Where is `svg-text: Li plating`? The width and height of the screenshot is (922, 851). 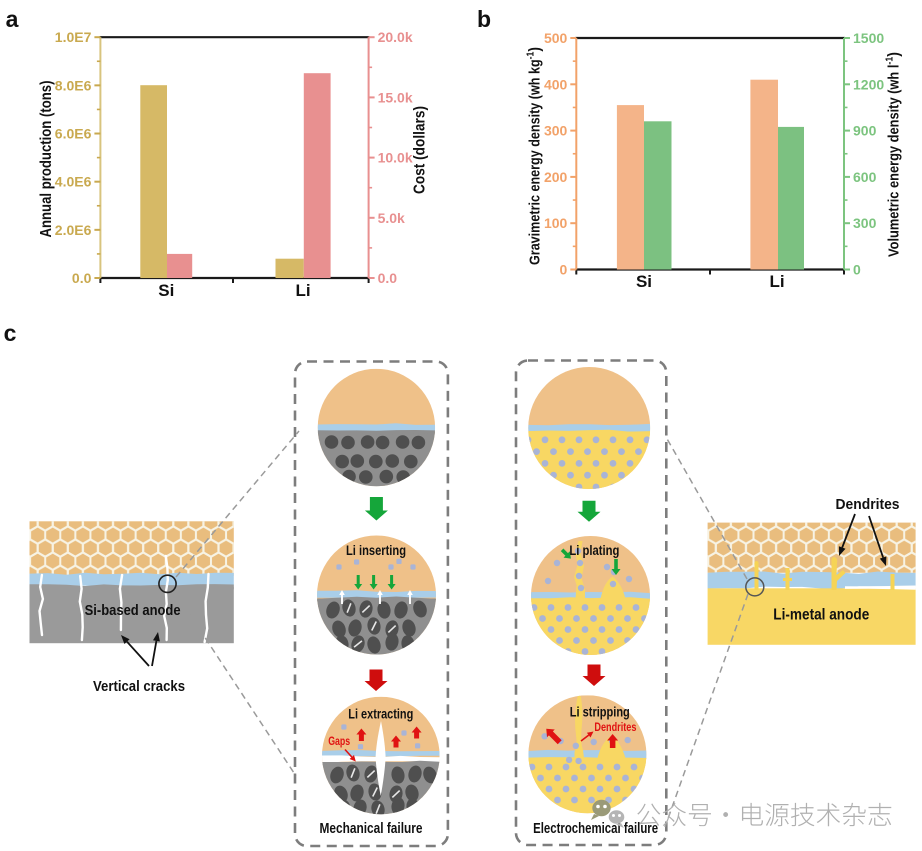
svg-text: Li plating is located at coordinates (594, 550).